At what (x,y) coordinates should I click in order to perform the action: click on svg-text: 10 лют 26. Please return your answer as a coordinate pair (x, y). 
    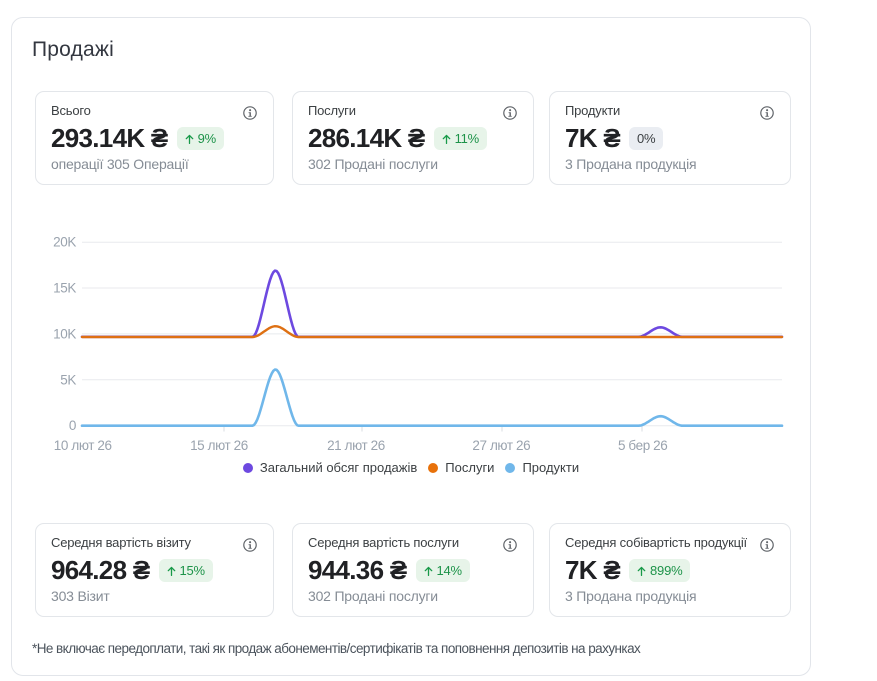
    Looking at the image, I should click on (83, 445).